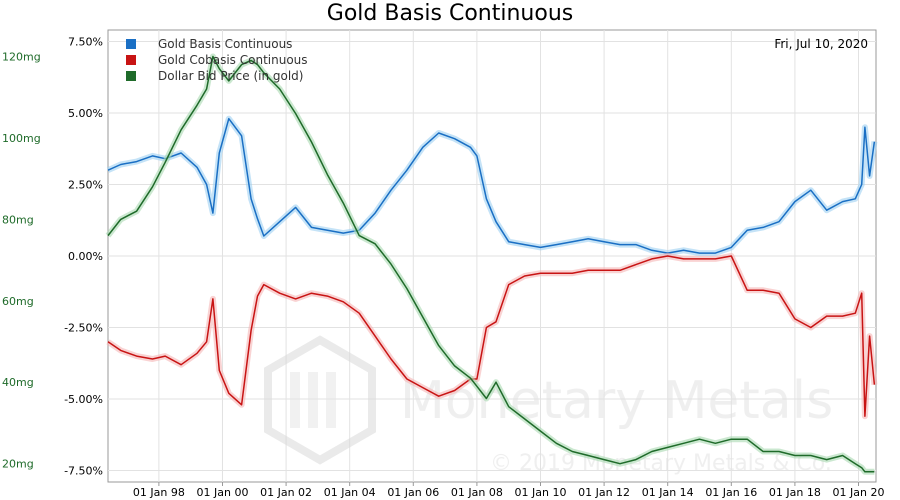  Describe the element at coordinates (821, 44) in the screenshot. I see `date-label: Fri, Jul 10, 2020` at that location.